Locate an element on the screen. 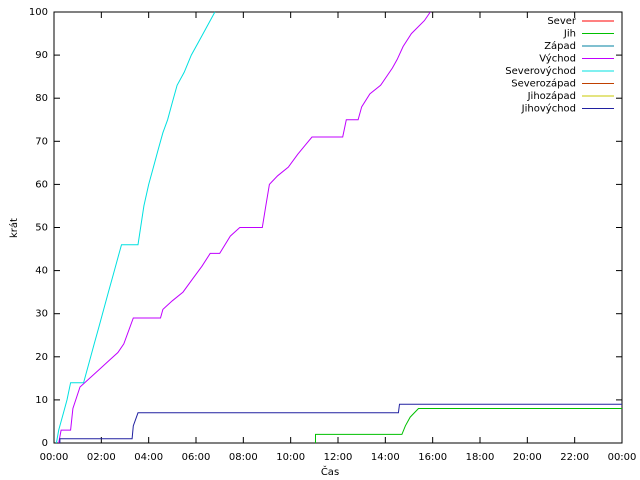 This screenshot has width=640, height=480. x-tick-label: 10:00 is located at coordinates (290, 457).